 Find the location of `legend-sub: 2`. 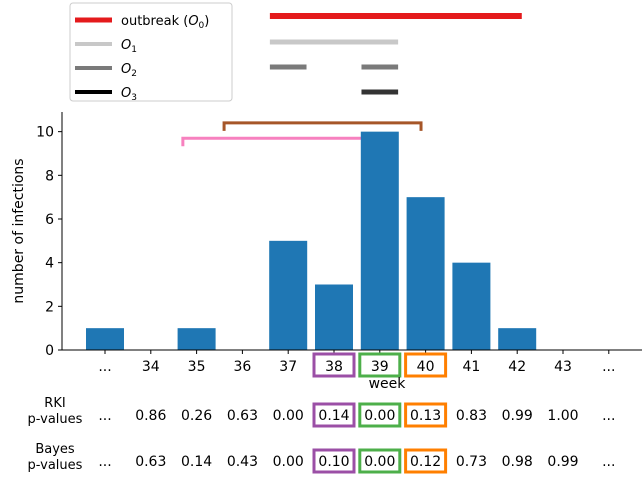

legend-sub: 2 is located at coordinates (134, 74).